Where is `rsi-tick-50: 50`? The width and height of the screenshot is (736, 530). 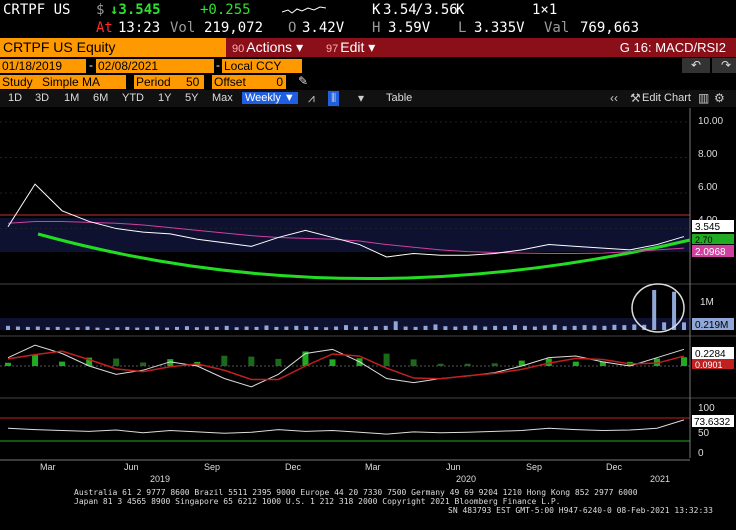
rsi-tick-50: 50 is located at coordinates (704, 433).